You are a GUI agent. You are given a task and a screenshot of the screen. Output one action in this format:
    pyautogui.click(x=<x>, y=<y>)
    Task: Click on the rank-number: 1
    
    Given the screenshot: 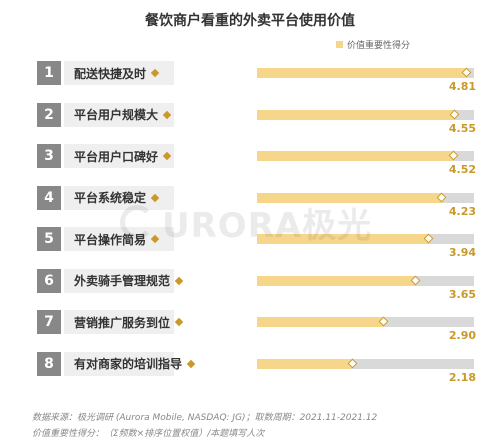 What is the action you would take?
    pyautogui.click(x=49, y=73)
    